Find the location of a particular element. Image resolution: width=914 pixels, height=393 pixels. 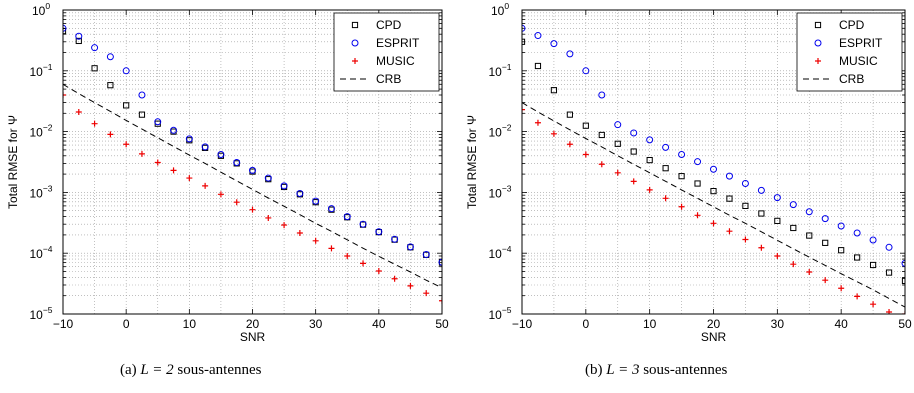

caption-a: (a) L = 2 sous-antennes is located at coordinates (191, 370).